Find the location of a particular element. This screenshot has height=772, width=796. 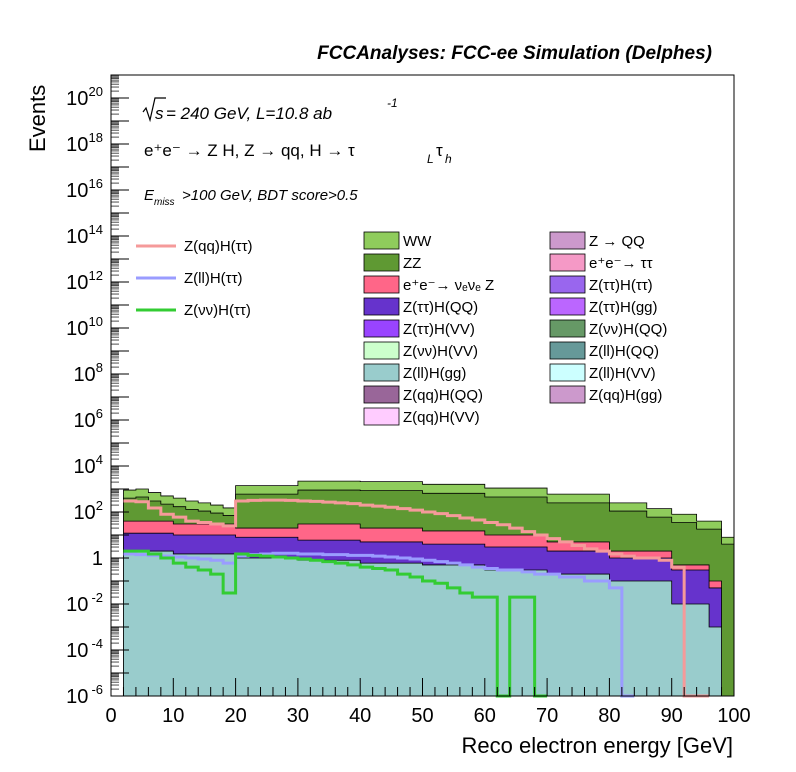

legend-label: Z(ll)H(QQ) is located at coordinates (624, 351).